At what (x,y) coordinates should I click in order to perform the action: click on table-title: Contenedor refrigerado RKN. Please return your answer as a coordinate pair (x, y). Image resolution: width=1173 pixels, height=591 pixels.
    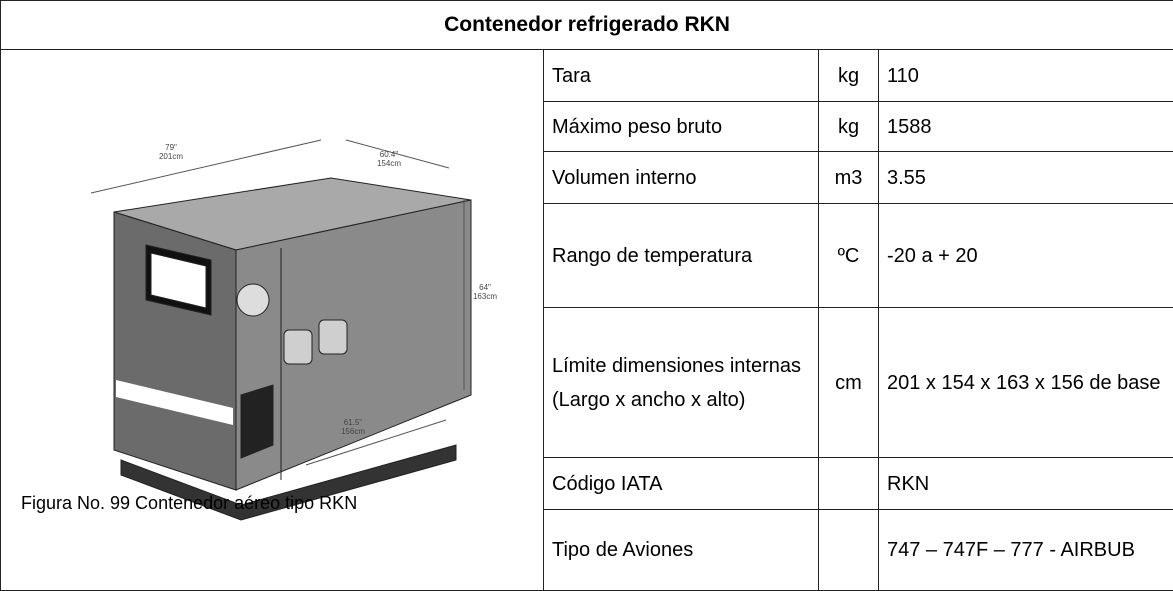
    Looking at the image, I should click on (586, 25).